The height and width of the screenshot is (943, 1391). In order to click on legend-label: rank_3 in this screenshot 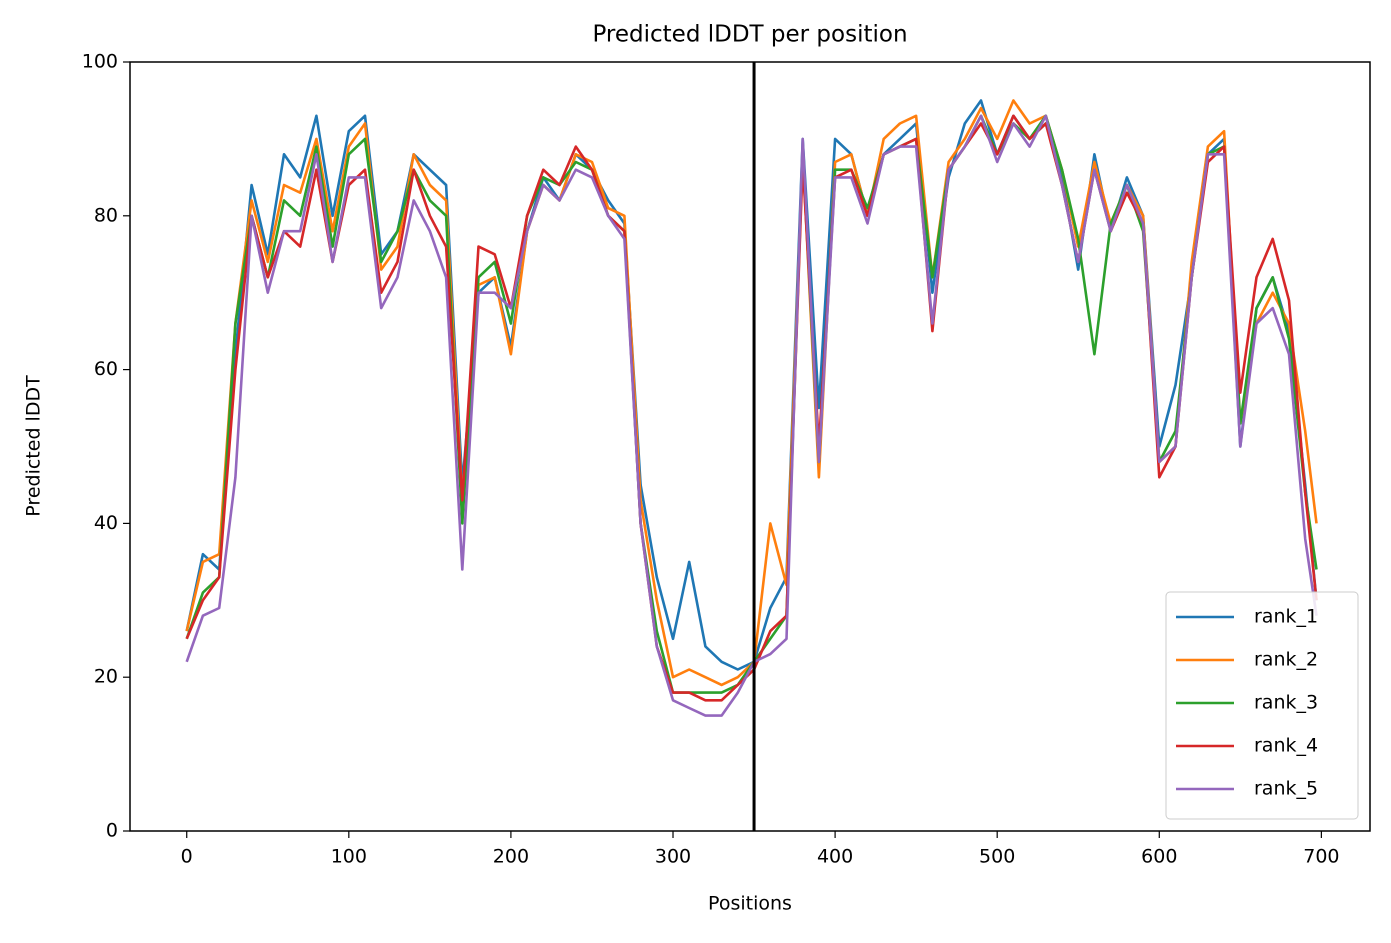, I will do `click(1286, 703)`.